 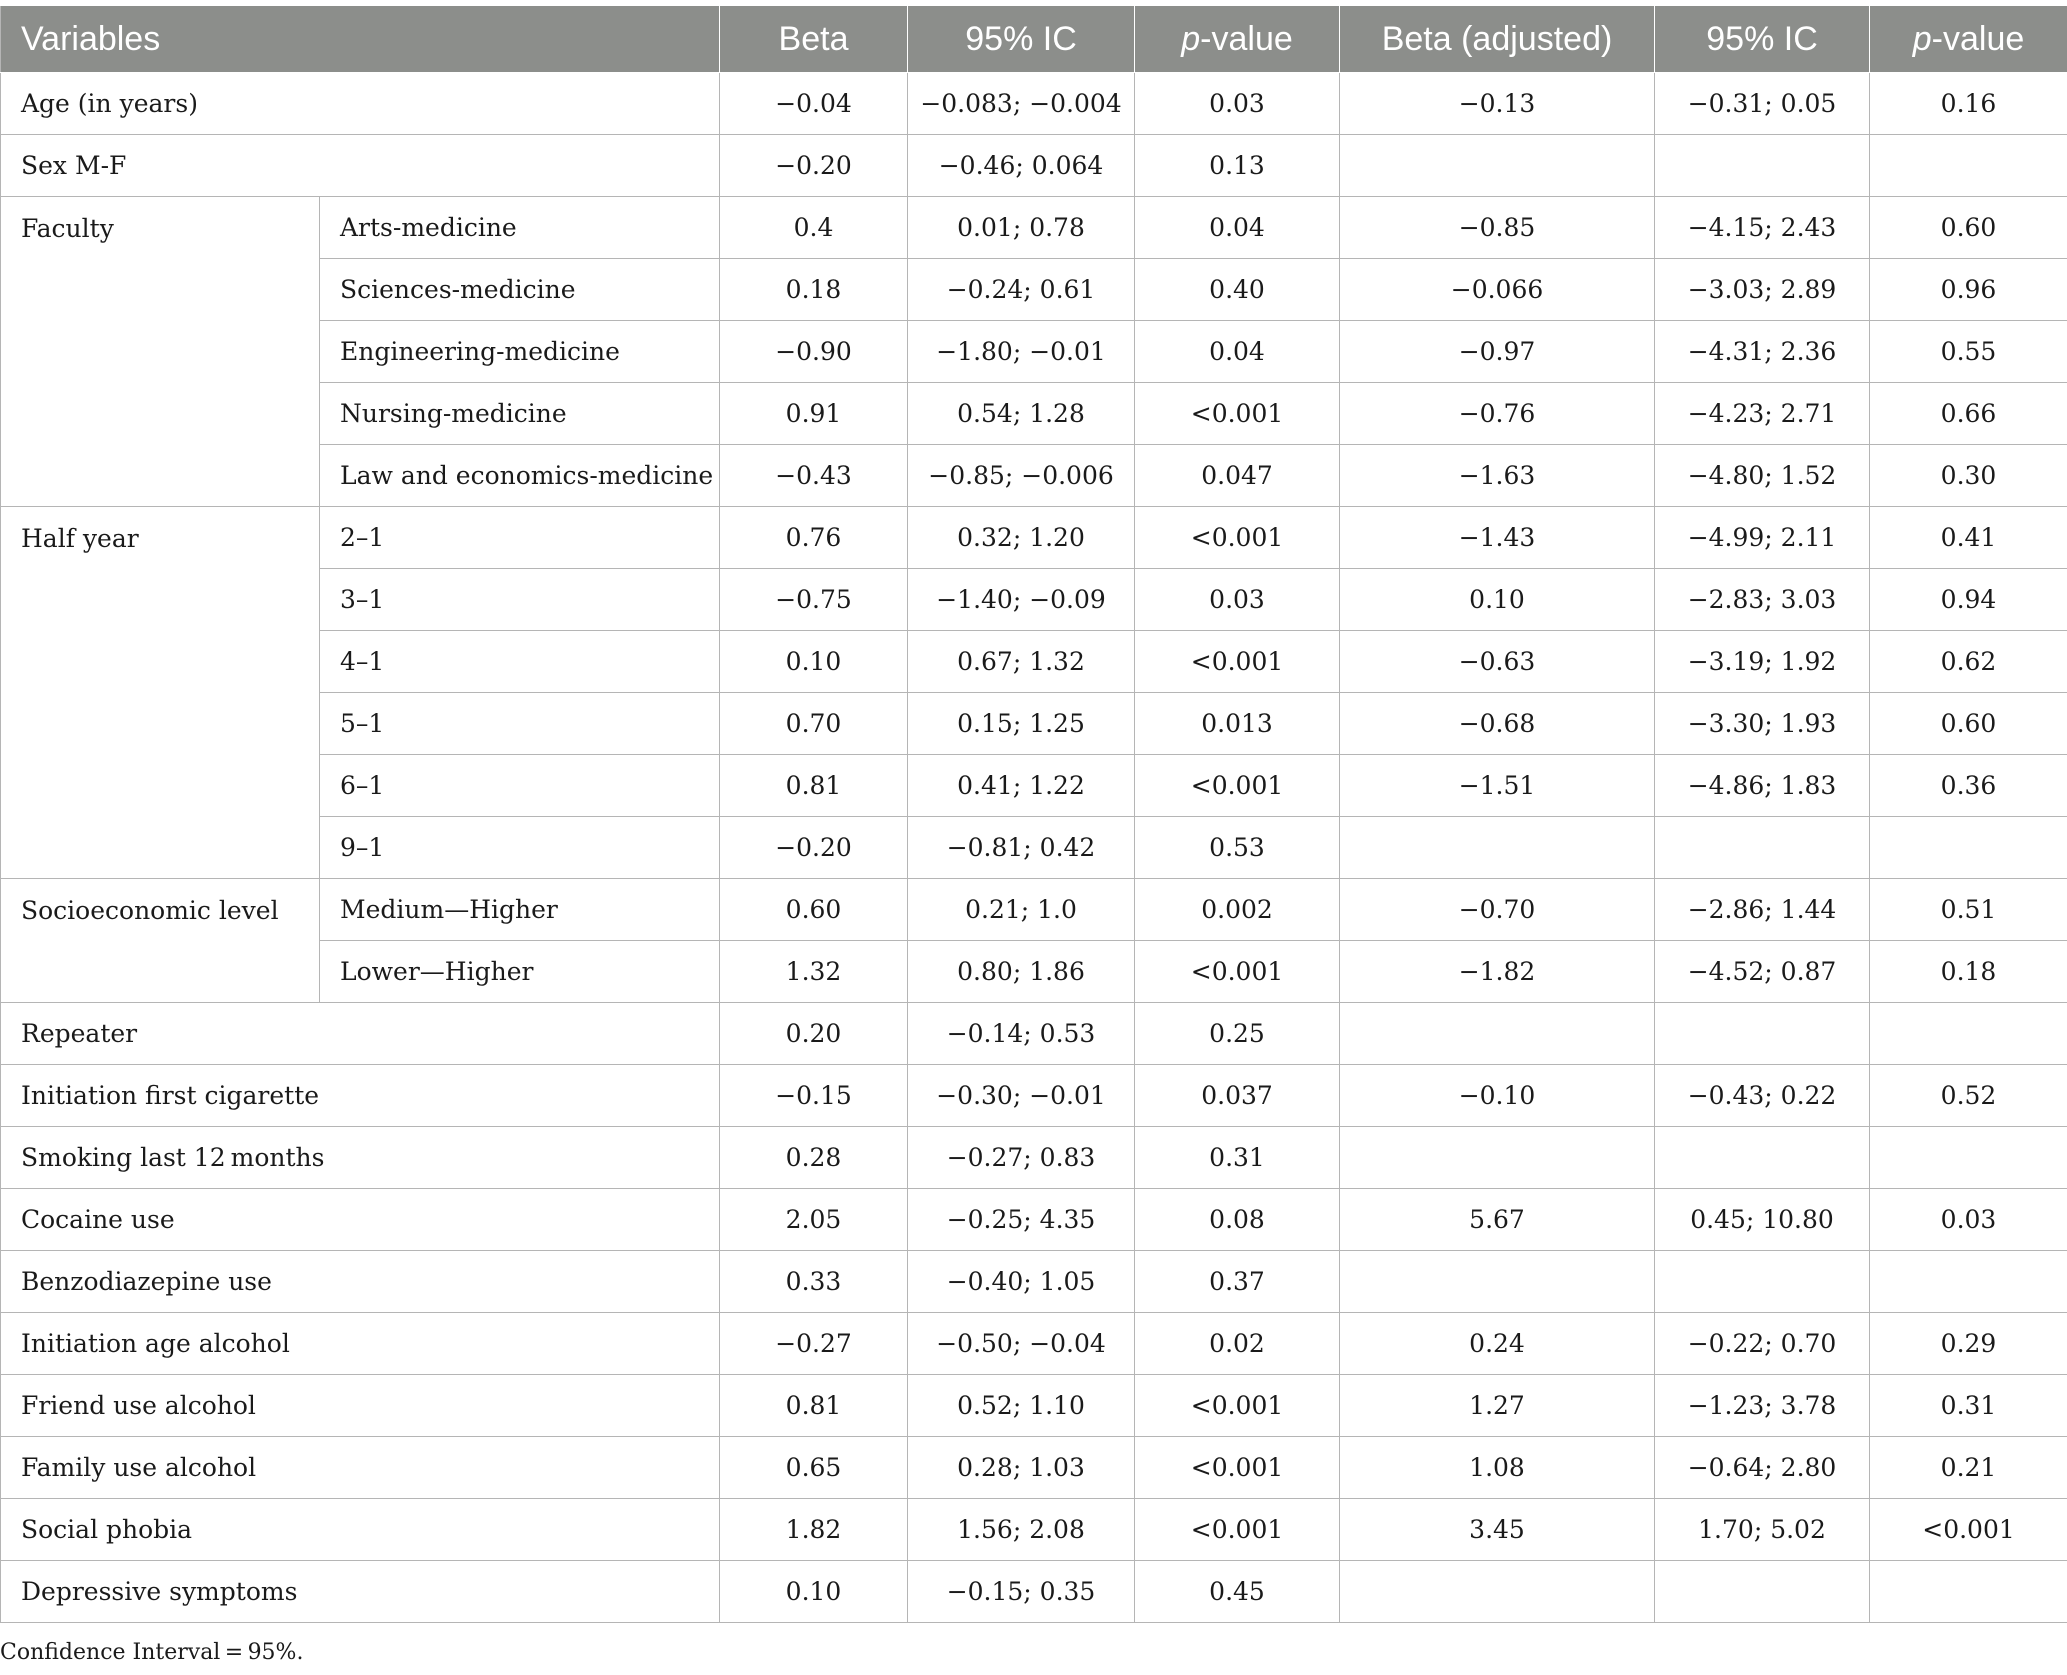 What do you see at coordinates (1237, 1095) in the screenshot?
I see `p-value-cell: 0.037` at bounding box center [1237, 1095].